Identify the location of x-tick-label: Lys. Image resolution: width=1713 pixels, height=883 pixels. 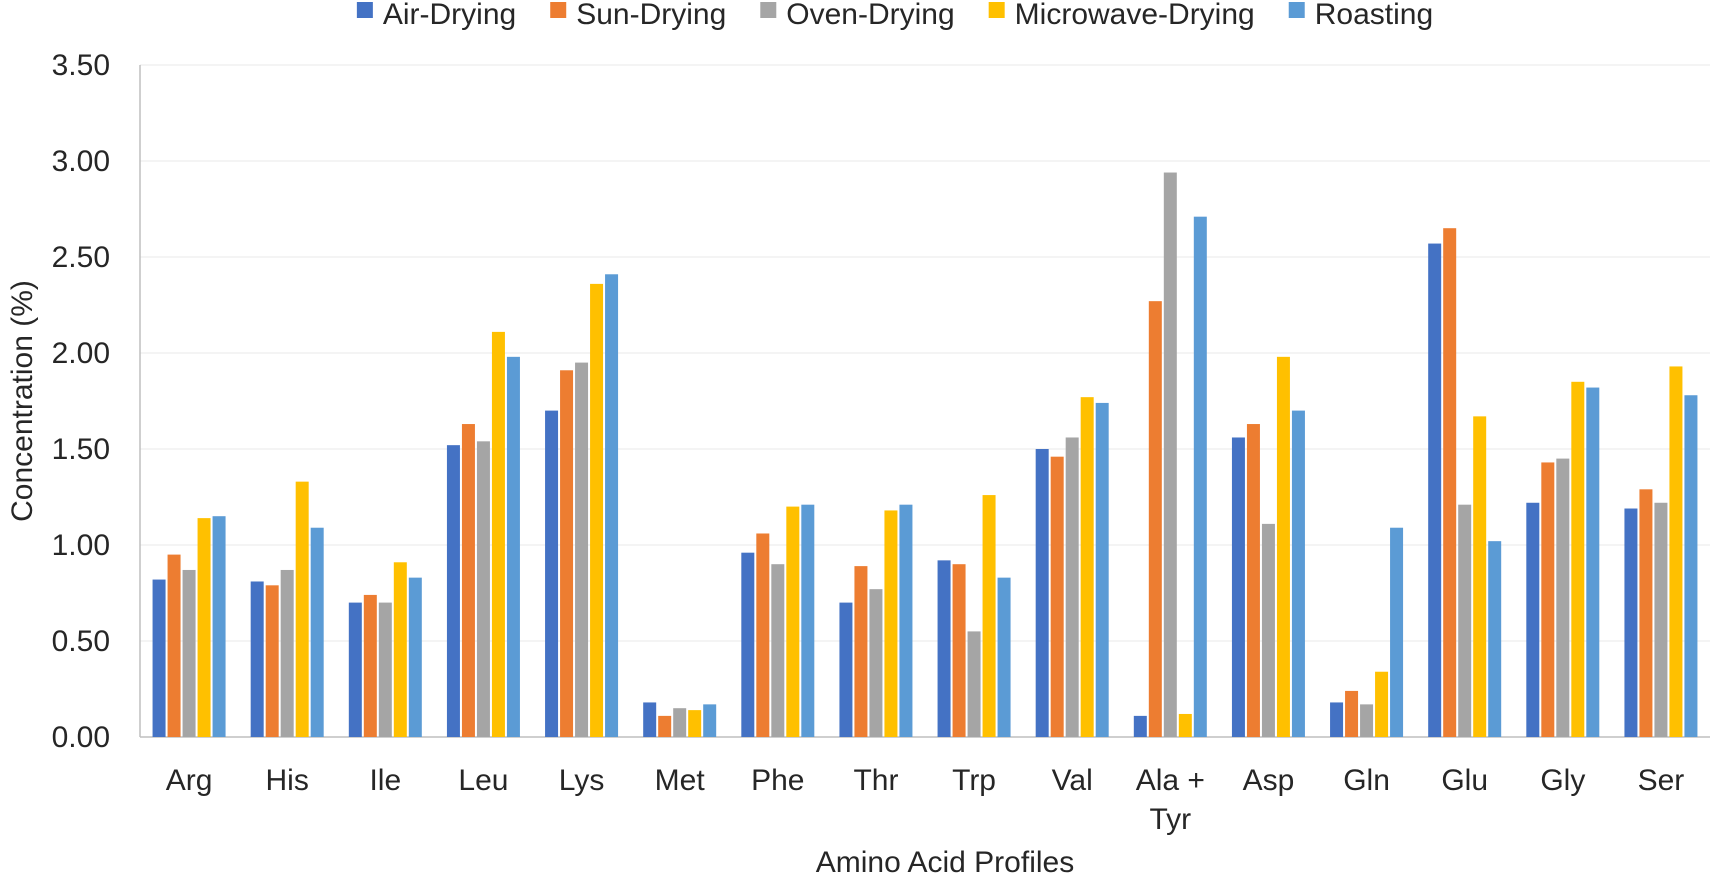
(582, 780).